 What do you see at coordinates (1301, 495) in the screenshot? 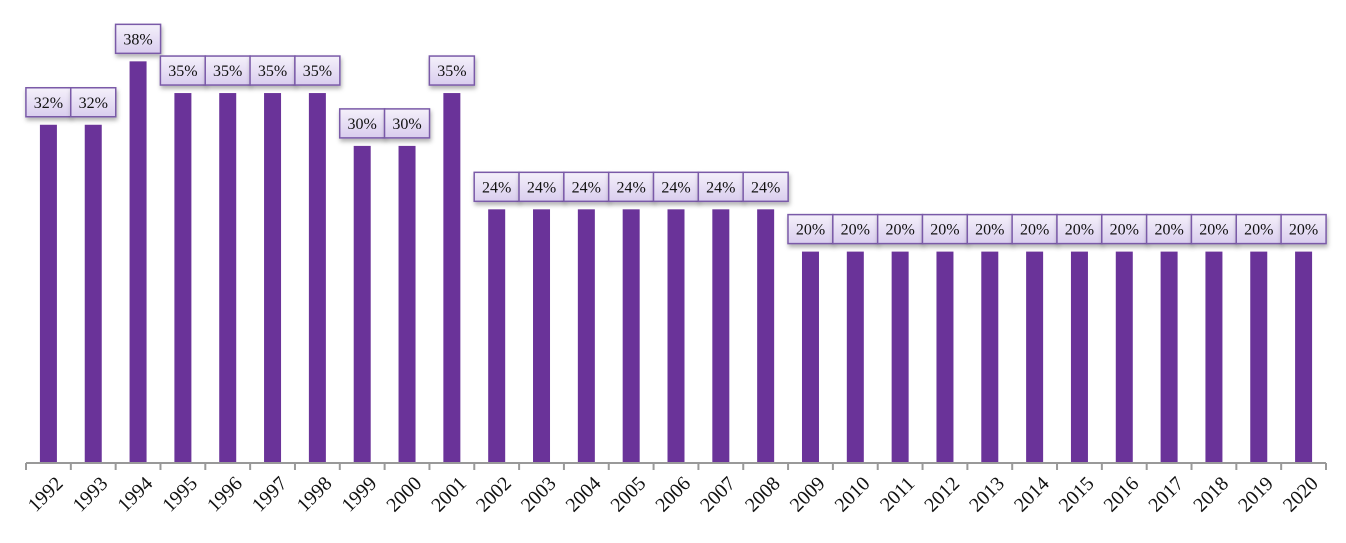
I see `x-tick-label: 2020` at bounding box center [1301, 495].